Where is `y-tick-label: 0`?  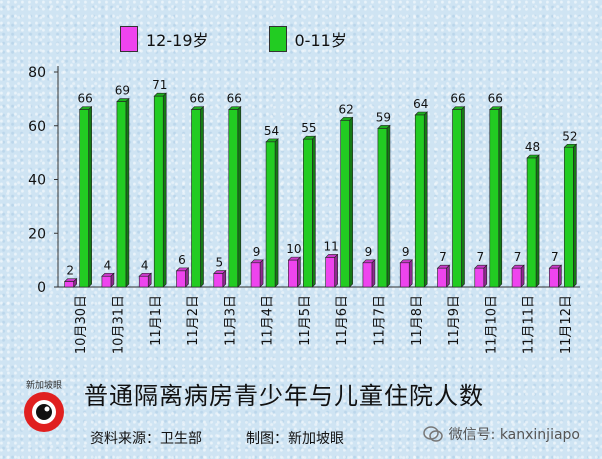
y-tick-label: 0 is located at coordinates (41, 288).